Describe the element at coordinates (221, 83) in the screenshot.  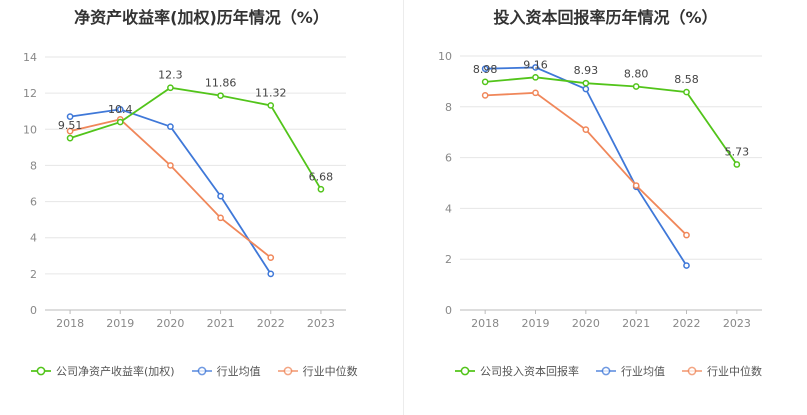
I see `data-label: 11.86` at that location.